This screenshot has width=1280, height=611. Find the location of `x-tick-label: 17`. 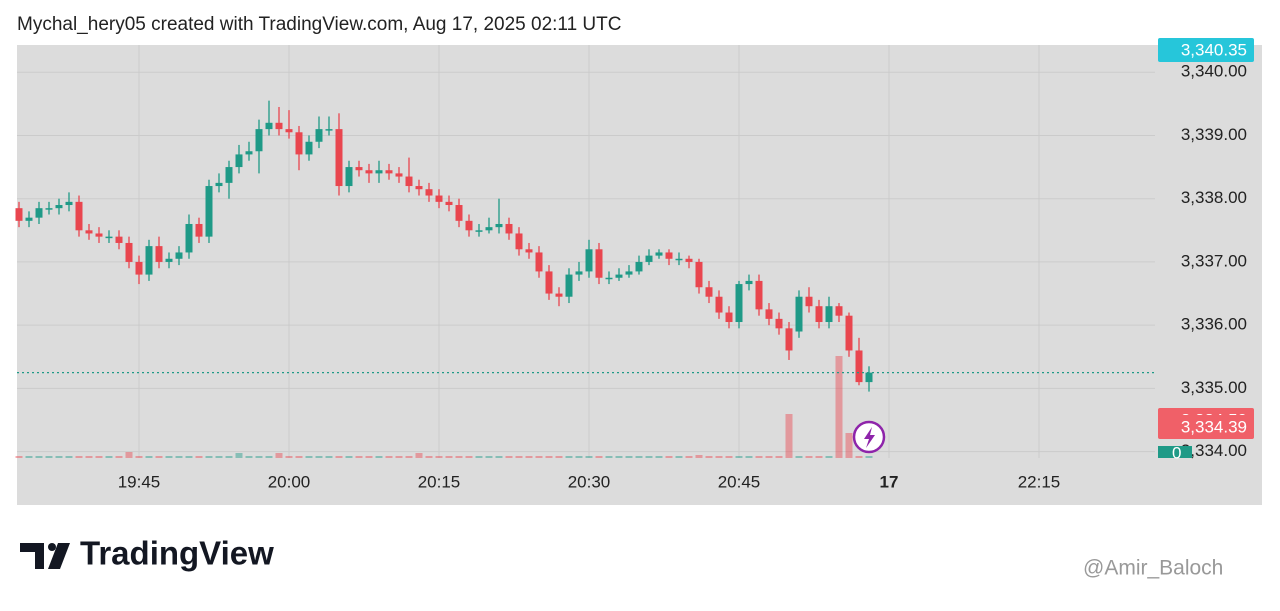

x-tick-label: 17 is located at coordinates (889, 481).